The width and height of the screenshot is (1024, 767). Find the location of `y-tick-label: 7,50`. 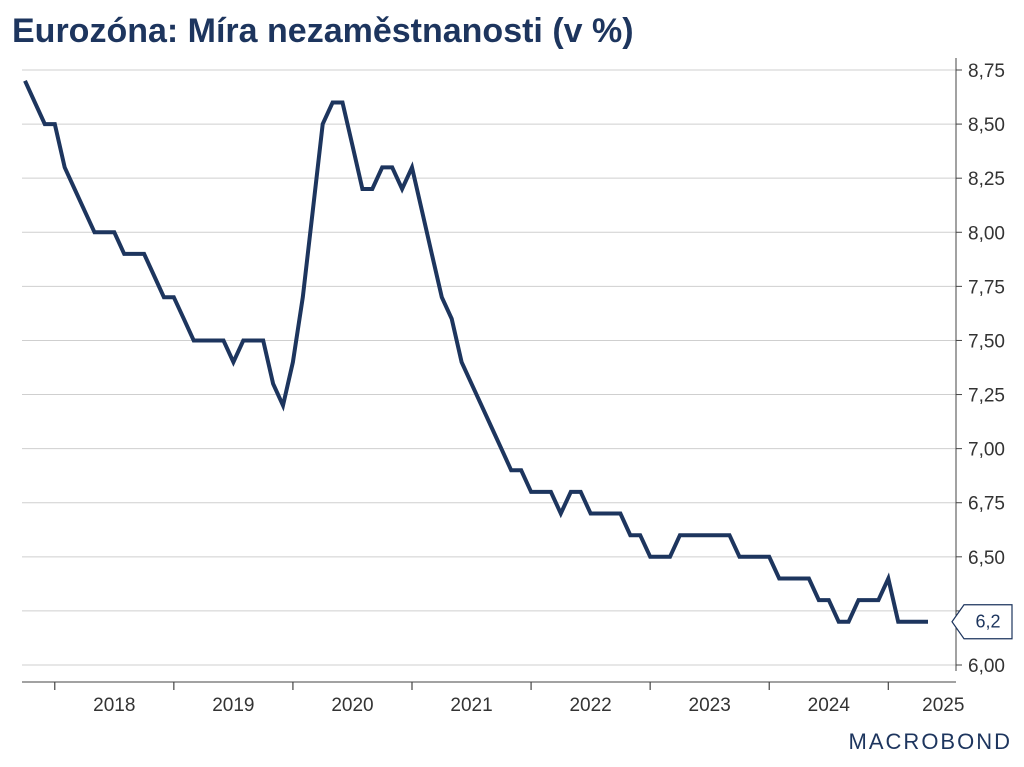

y-tick-label: 7,50 is located at coordinates (986, 341).